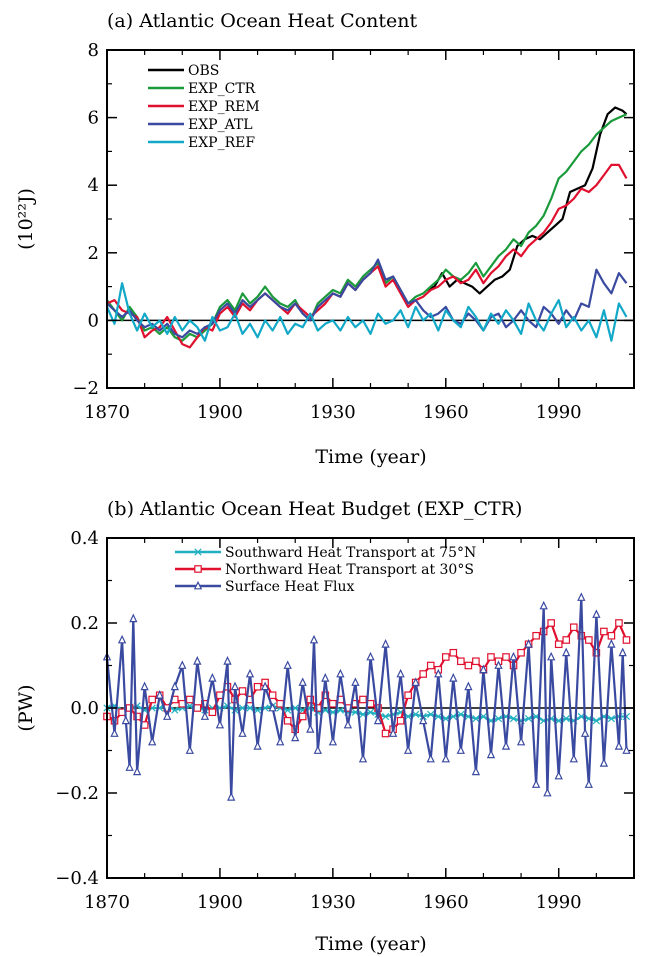 The height and width of the screenshot is (957, 647). I want to click on y-tick-label: −2, so click(85, 388).